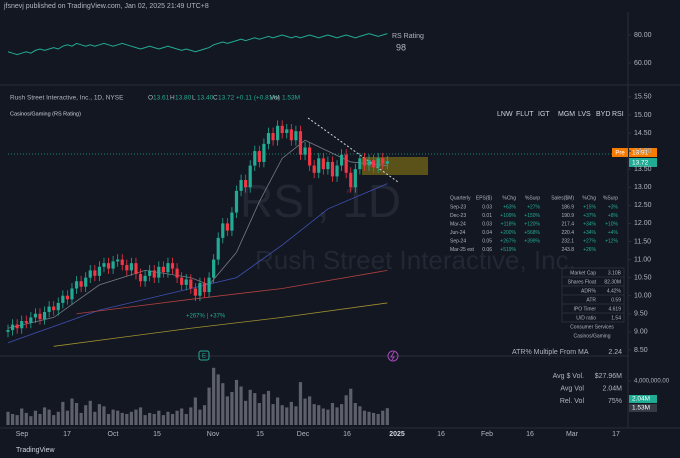 This screenshot has height=458, width=680. I want to click on y-tick-label: 9.00, so click(641, 332).